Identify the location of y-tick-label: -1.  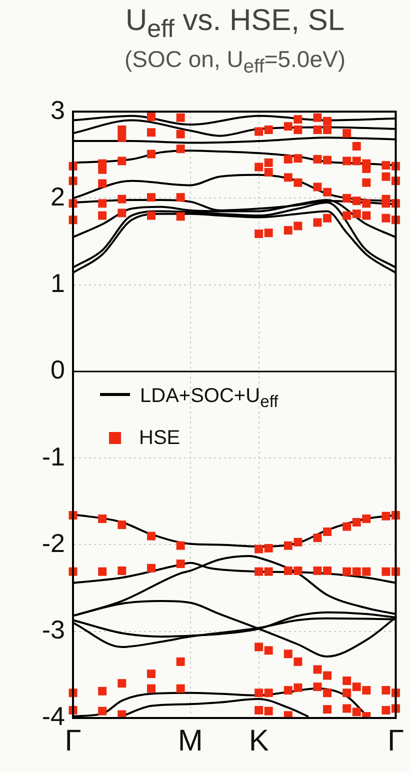
(53, 456).